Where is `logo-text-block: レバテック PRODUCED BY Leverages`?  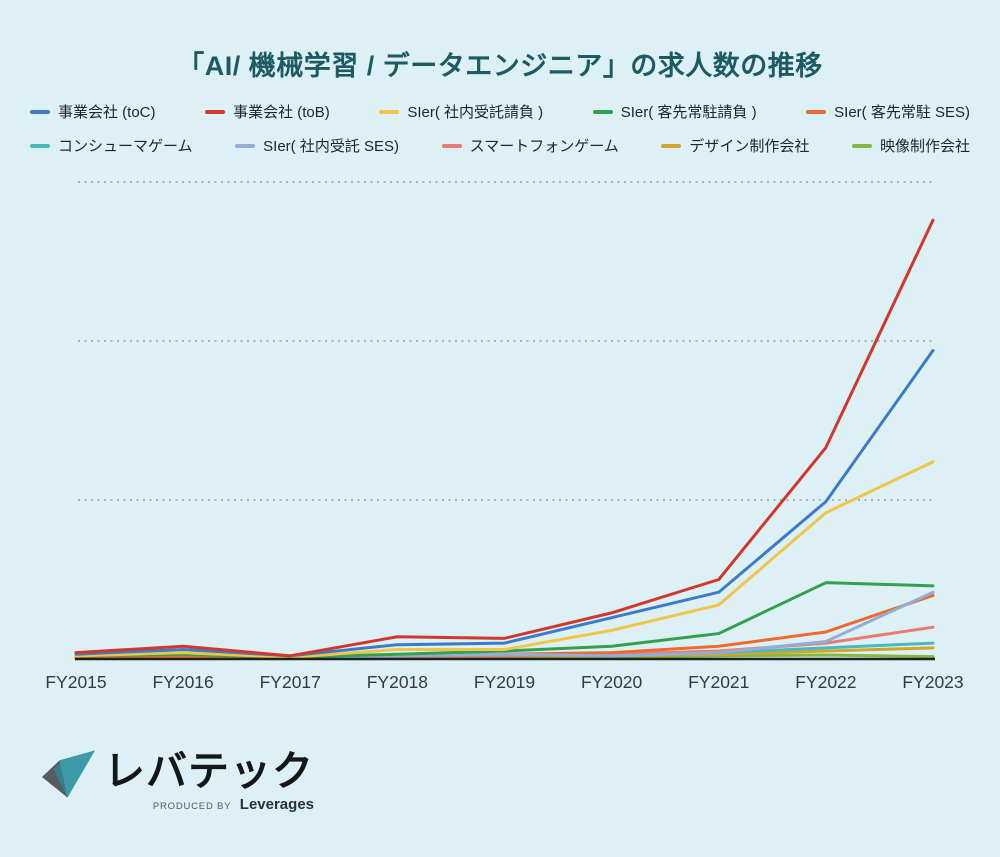
logo-text-block: レバテック PRODUCED BY Leverages is located at coordinates (209, 780).